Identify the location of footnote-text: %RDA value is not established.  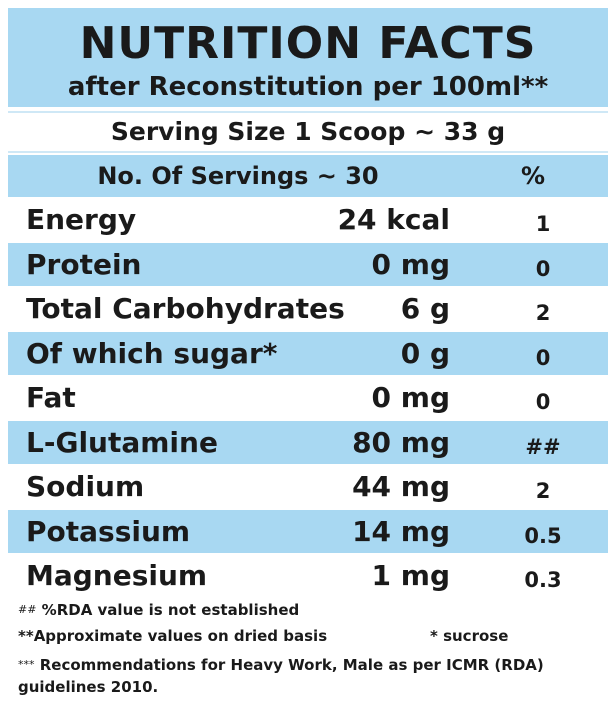
(168, 610).